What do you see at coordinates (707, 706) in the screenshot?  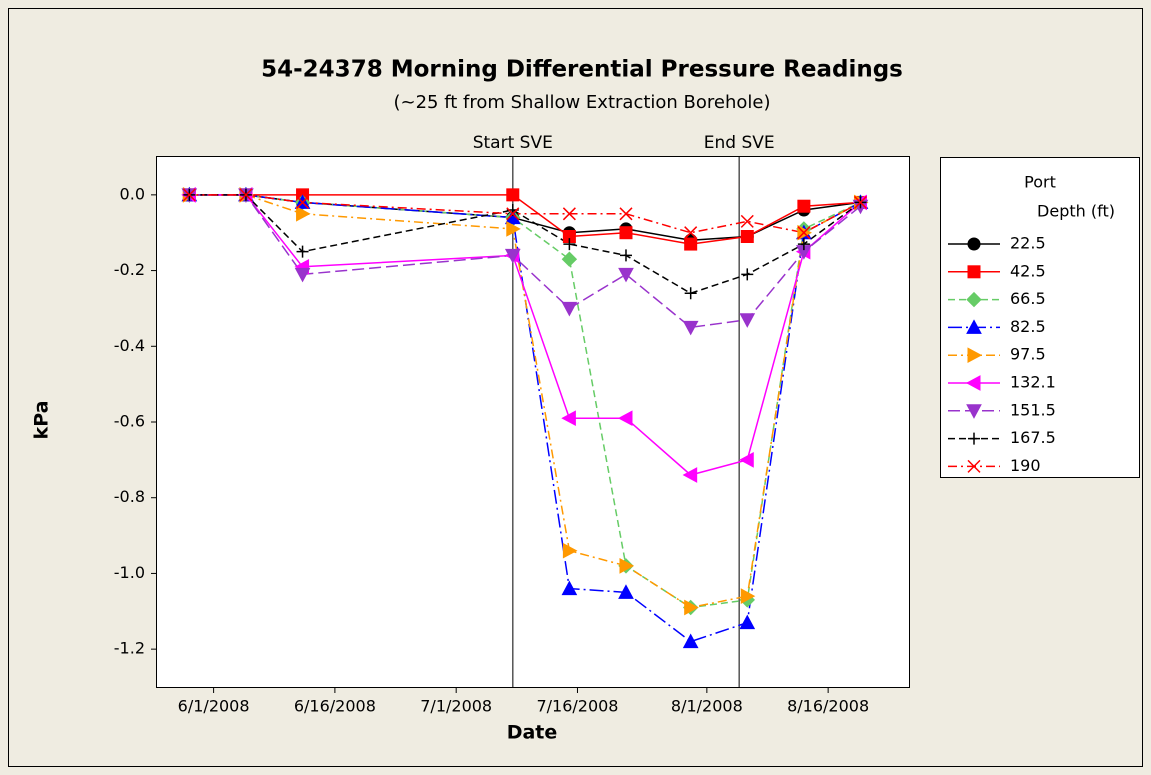 I see `x-tick-label: 8/1/2008` at bounding box center [707, 706].